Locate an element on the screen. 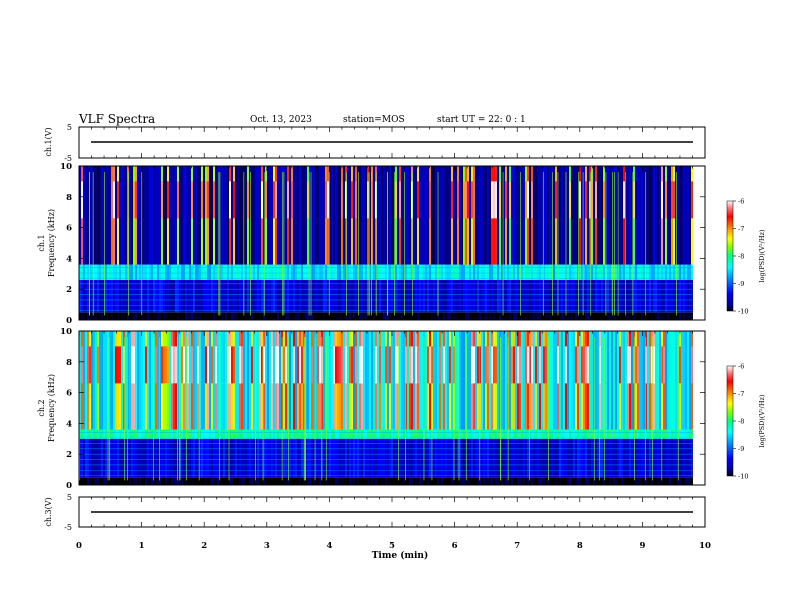 The height and width of the screenshot is (612, 792). frequency-tick-label: 2 is located at coordinates (69, 290).